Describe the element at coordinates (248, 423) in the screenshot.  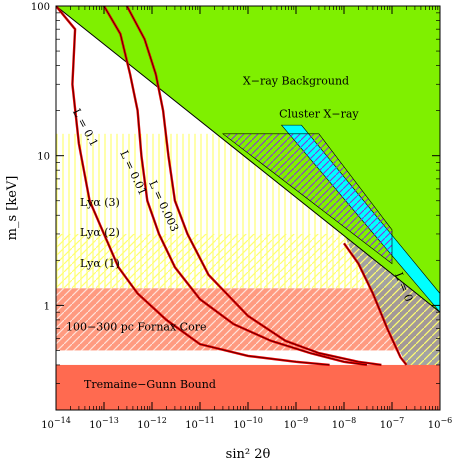
I see `x-tick-label-4: 10⁻¹⁰` at that location.